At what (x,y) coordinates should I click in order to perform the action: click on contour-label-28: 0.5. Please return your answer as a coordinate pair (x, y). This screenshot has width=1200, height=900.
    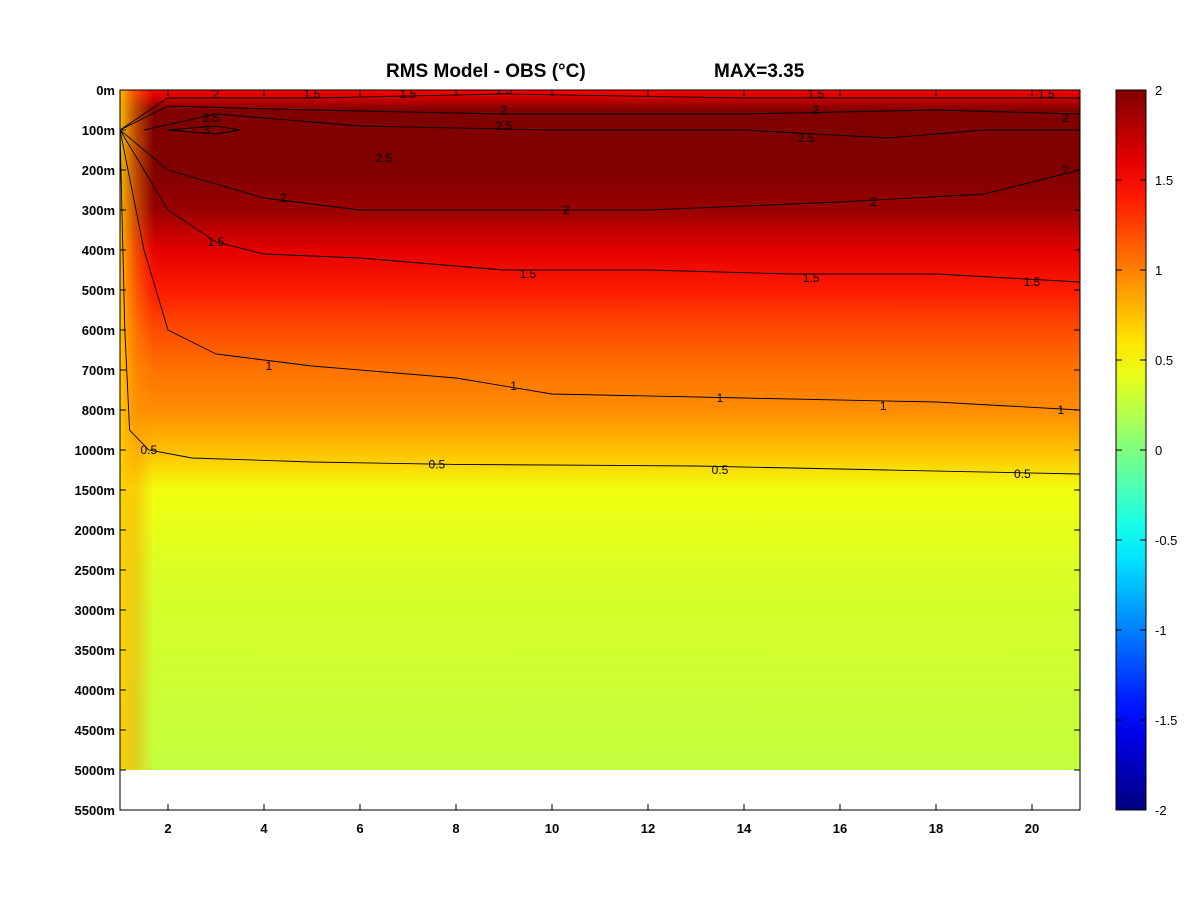
    Looking at the image, I should click on (436, 464).